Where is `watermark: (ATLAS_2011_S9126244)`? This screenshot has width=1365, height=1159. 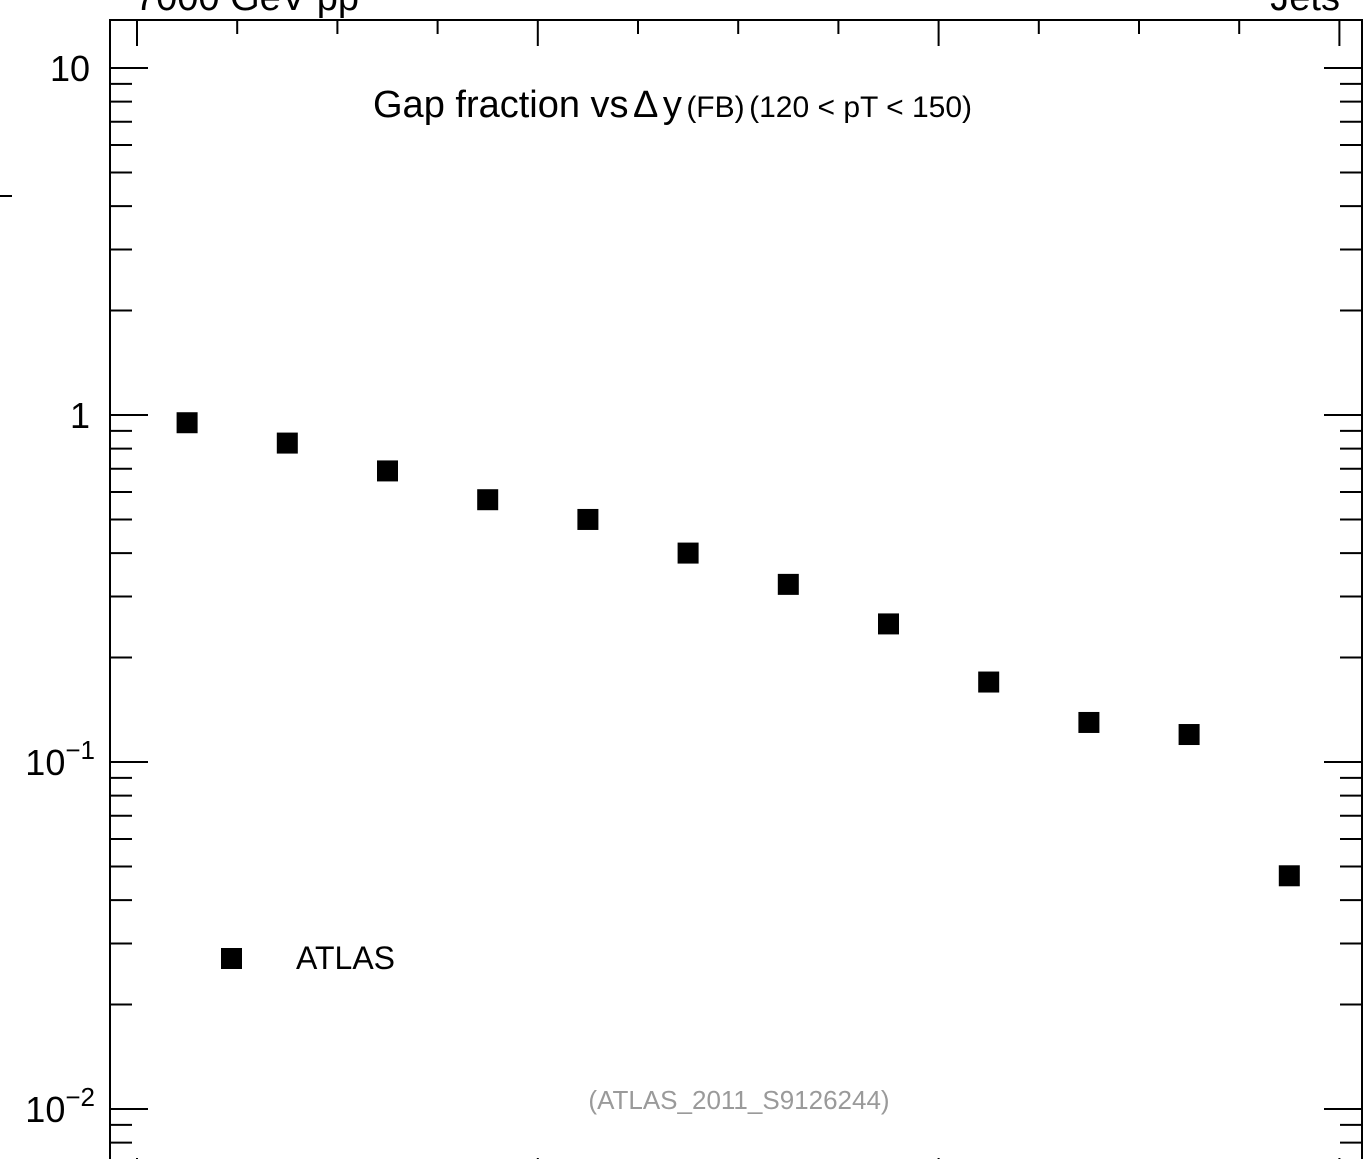
watermark: (ATLAS_2011_S9126244) is located at coordinates (738, 1100).